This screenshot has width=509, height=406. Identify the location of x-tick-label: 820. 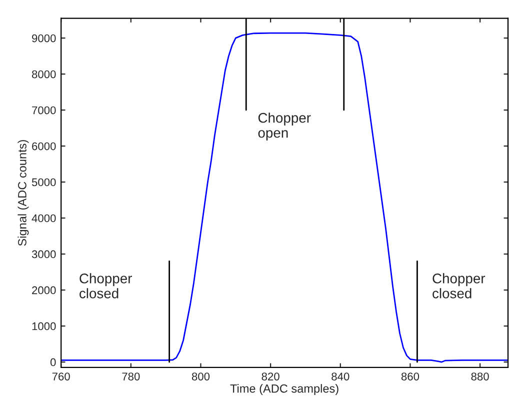
(271, 376).